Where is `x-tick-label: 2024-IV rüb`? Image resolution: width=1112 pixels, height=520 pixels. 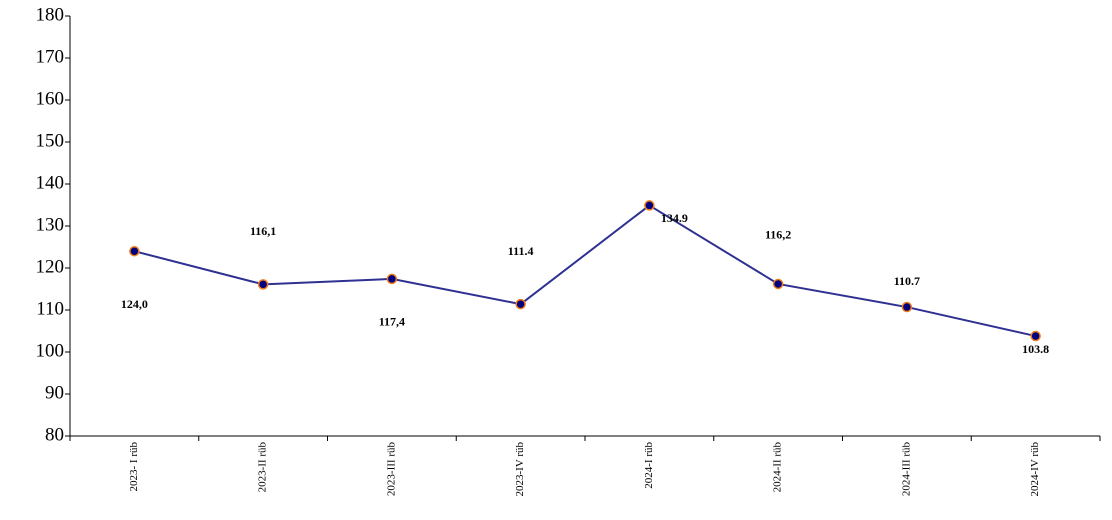 x-tick-label: 2024-IV rüb is located at coordinates (1035, 469).